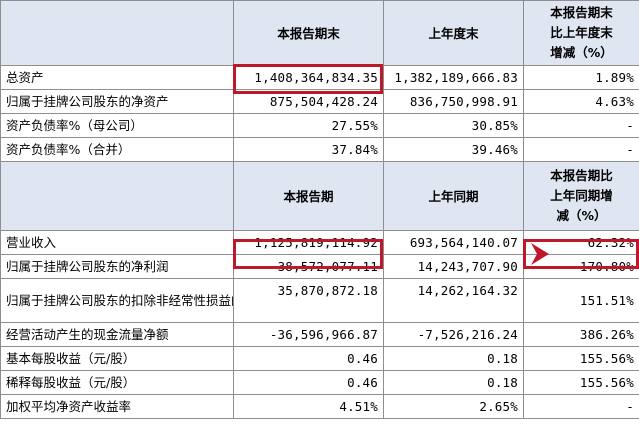 This screenshot has height=441, width=639. Describe the element at coordinates (581, 300) in the screenshot. I see `cell-value: 151.51%` at that location.